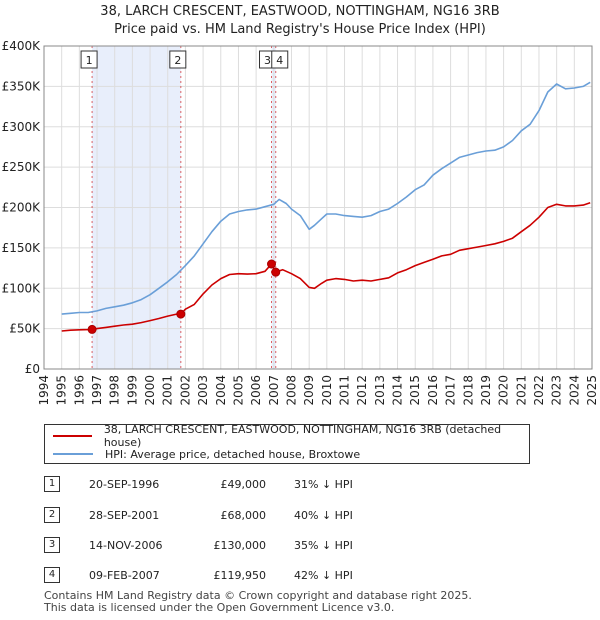 Image resolution: width=600 pixels, height=620 pixels. What do you see at coordinates (44, 390) in the screenshot?
I see `x-tick-label: 1994` at bounding box center [44, 390].